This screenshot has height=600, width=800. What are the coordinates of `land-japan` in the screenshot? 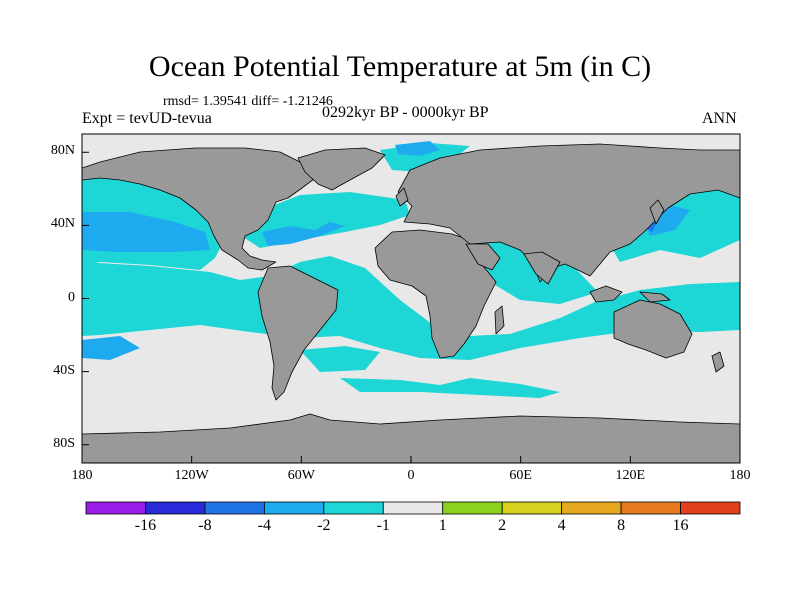 It's located at (657, 212).